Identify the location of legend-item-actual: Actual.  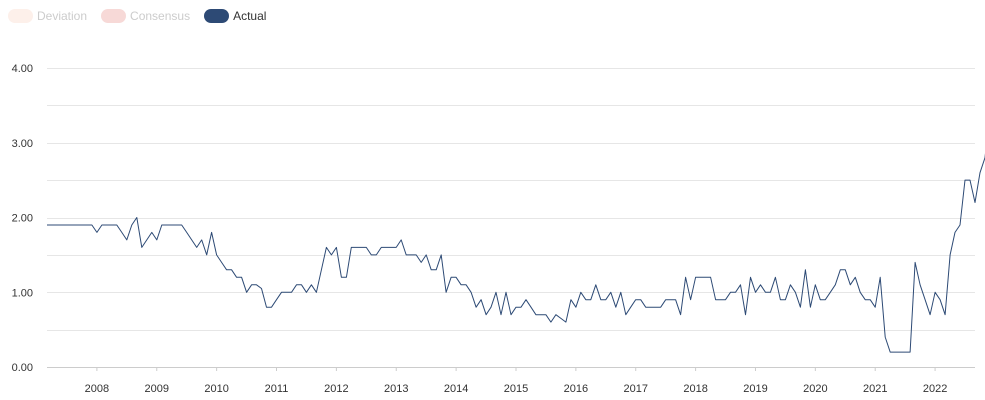
(235, 16).